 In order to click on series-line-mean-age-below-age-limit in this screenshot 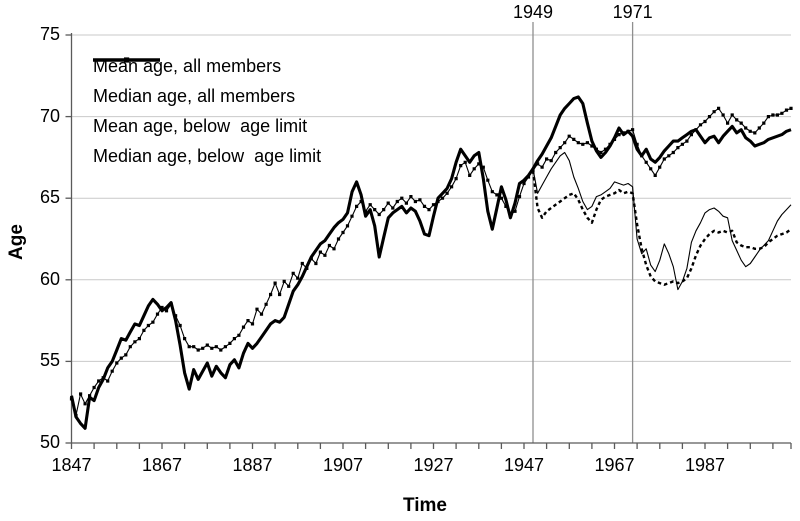, I will do `click(661, 228)`.